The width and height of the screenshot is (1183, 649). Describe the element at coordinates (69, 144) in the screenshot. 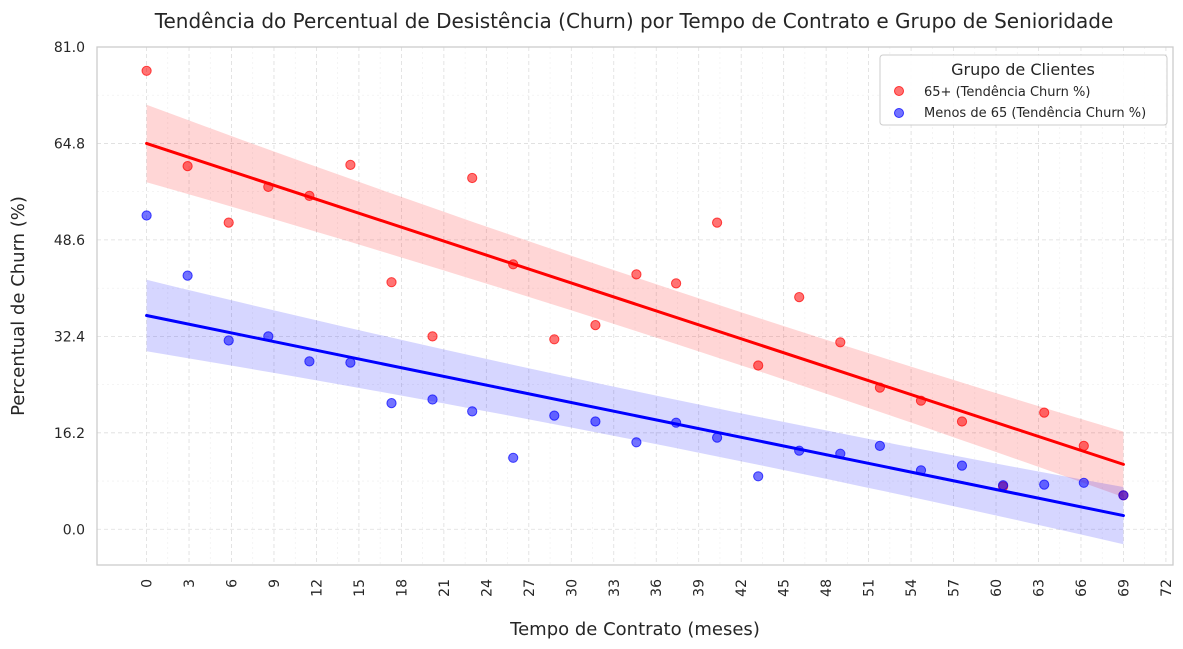

I see `y-tick-label: 64.8` at that location.